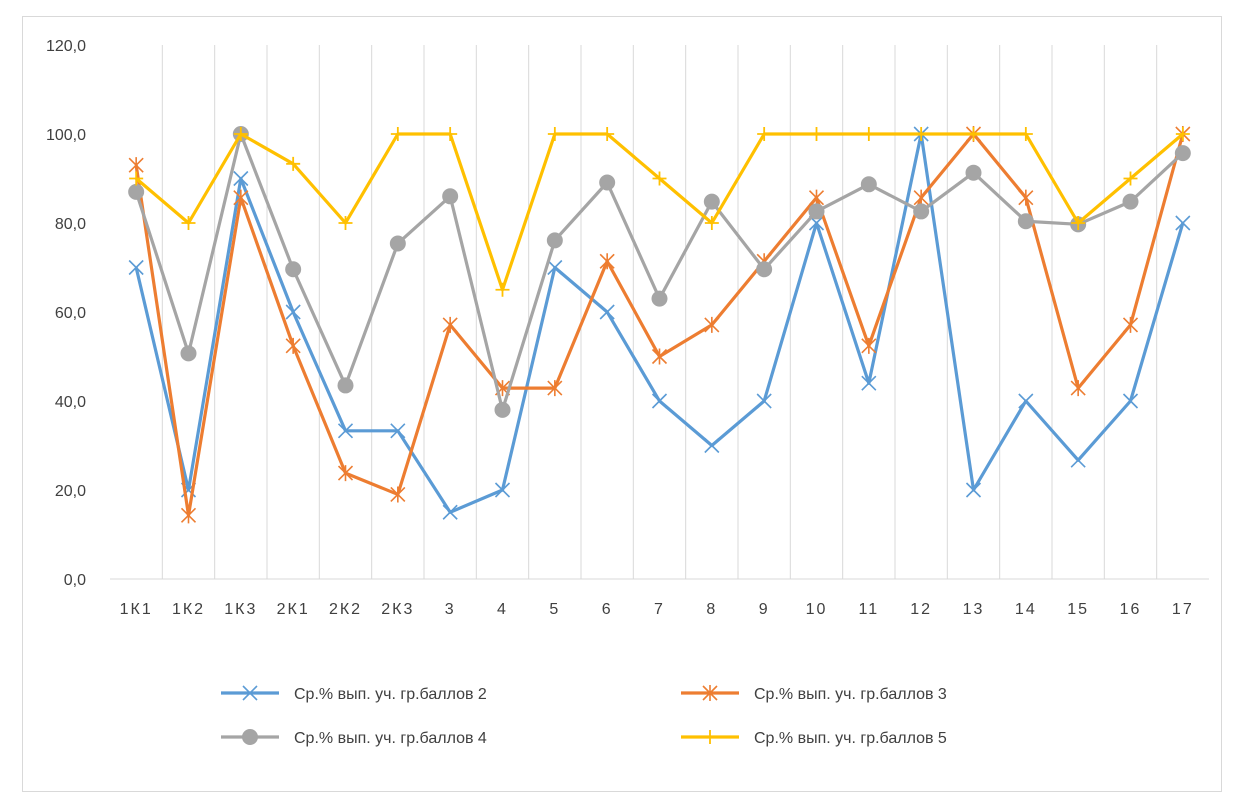  I want to click on x-tick-label: 10, so click(817, 609).